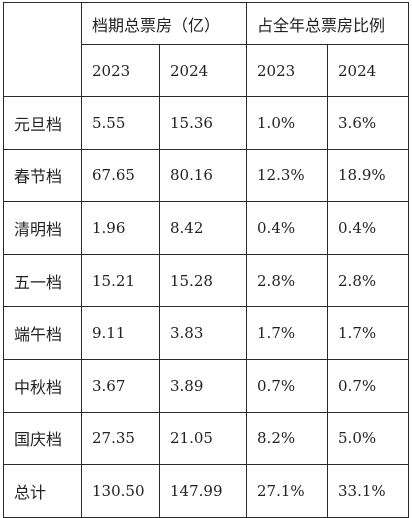  I want to click on row-label: 中秋档, so click(42, 385).